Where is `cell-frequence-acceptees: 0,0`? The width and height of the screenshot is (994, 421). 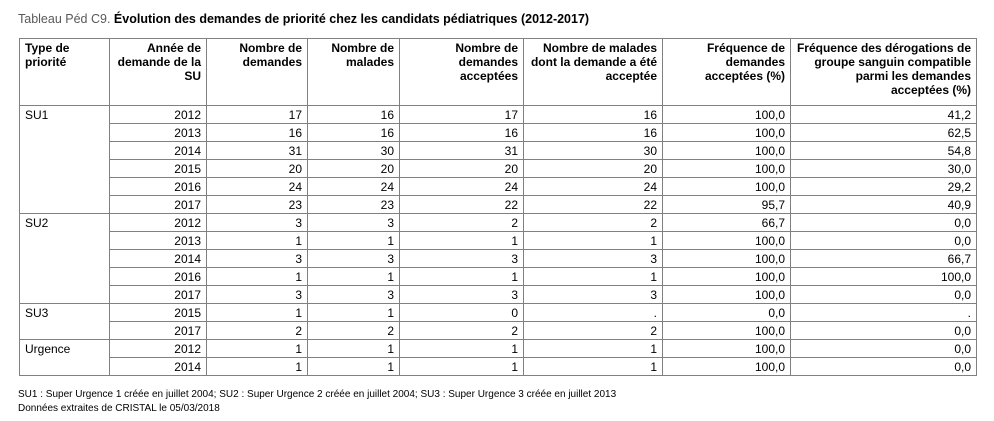 cell-frequence-acceptees: 0,0 is located at coordinates (726, 312).